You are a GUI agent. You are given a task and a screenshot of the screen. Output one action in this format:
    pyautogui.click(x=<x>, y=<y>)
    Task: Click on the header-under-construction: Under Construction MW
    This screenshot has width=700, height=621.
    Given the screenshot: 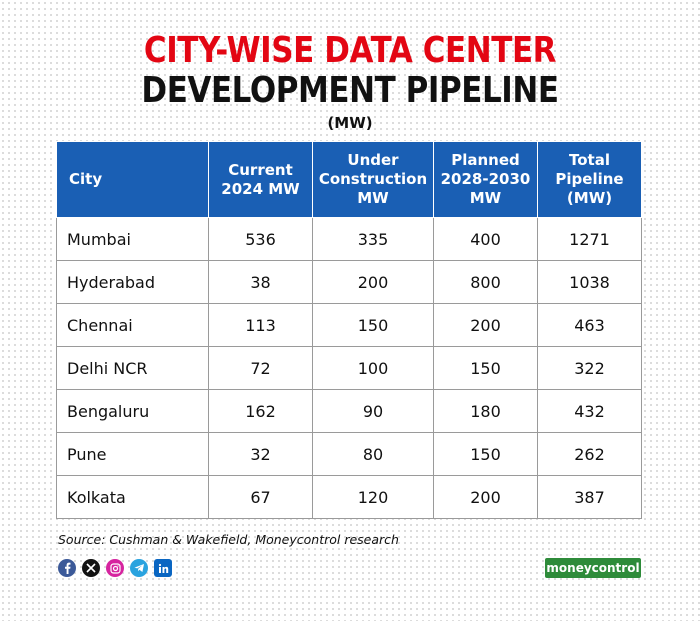 What is the action you would take?
    pyautogui.click(x=373, y=179)
    